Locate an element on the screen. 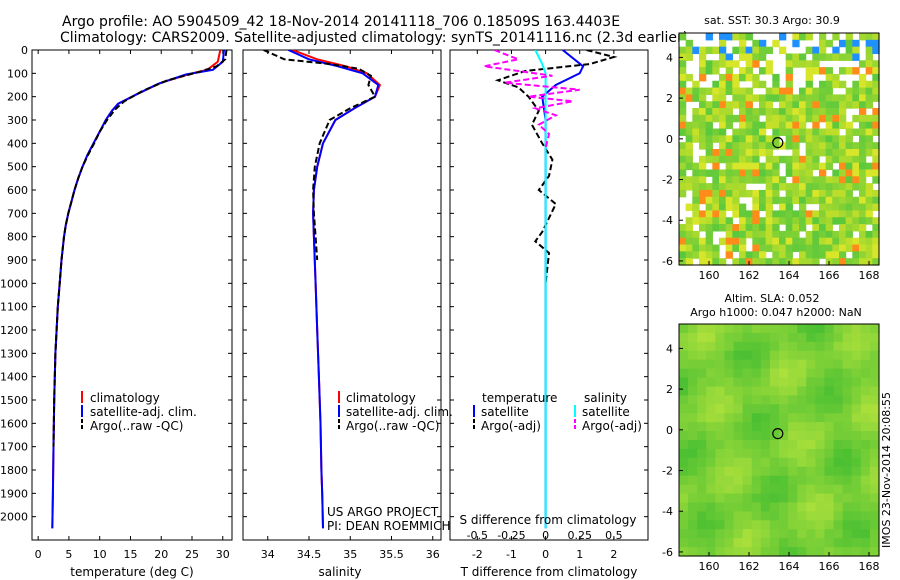 This screenshot has width=900, height=580. depth-tick-label: 1600 is located at coordinates (14, 423).